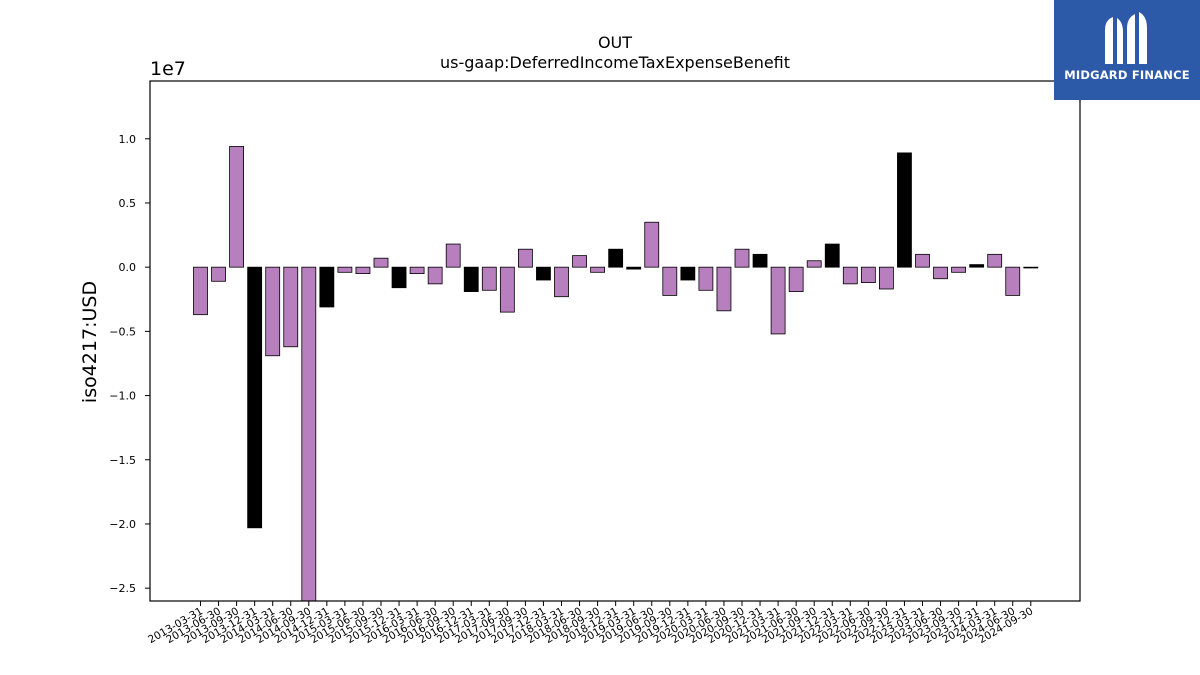  Describe the element at coordinates (90, 342) in the screenshot. I see `y-axis-label: iso4217:USD` at that location.